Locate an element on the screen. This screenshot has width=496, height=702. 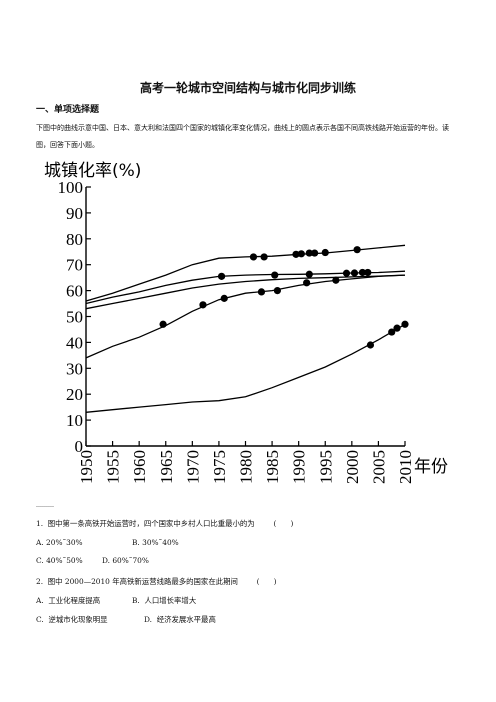
q2-option-d: D. 经济发展水平最高 is located at coordinates (180, 619).